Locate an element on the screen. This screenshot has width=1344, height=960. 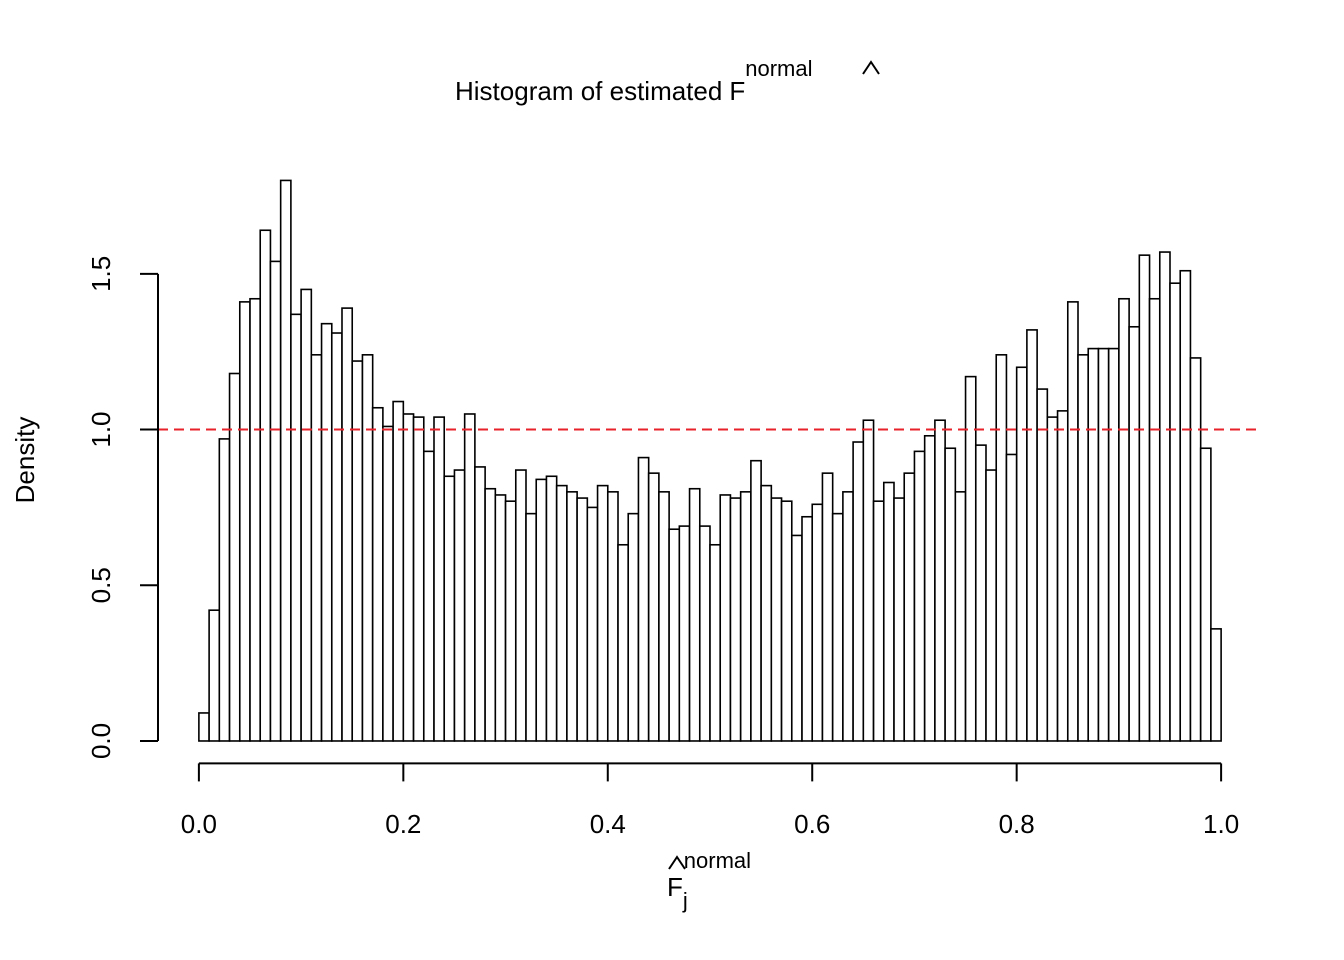
x-tick-label: 0.0 is located at coordinates (199, 824).